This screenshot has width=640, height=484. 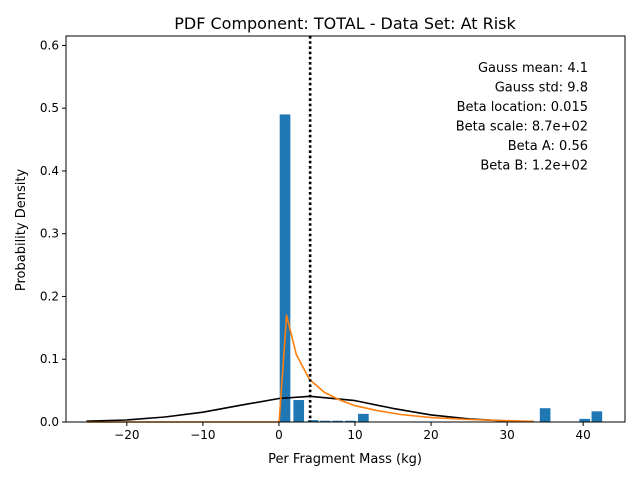 I want to click on fit-annotation-2: Gauss std: 9.8, so click(x=541, y=88).